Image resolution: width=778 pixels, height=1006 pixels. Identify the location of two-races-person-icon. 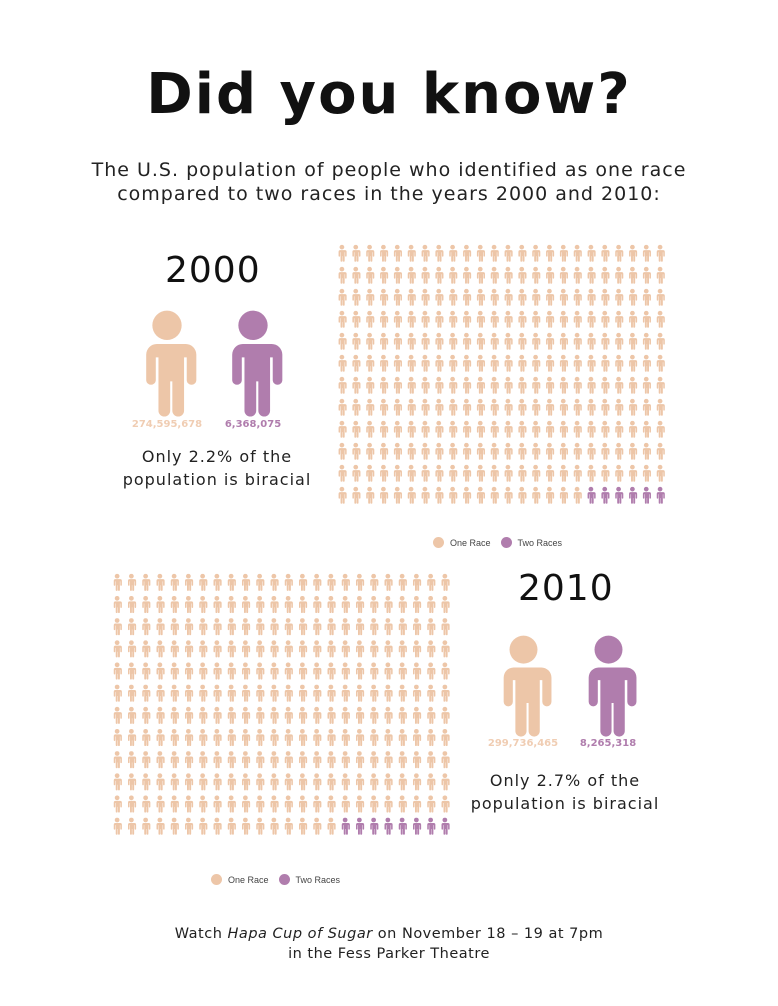
(612, 686).